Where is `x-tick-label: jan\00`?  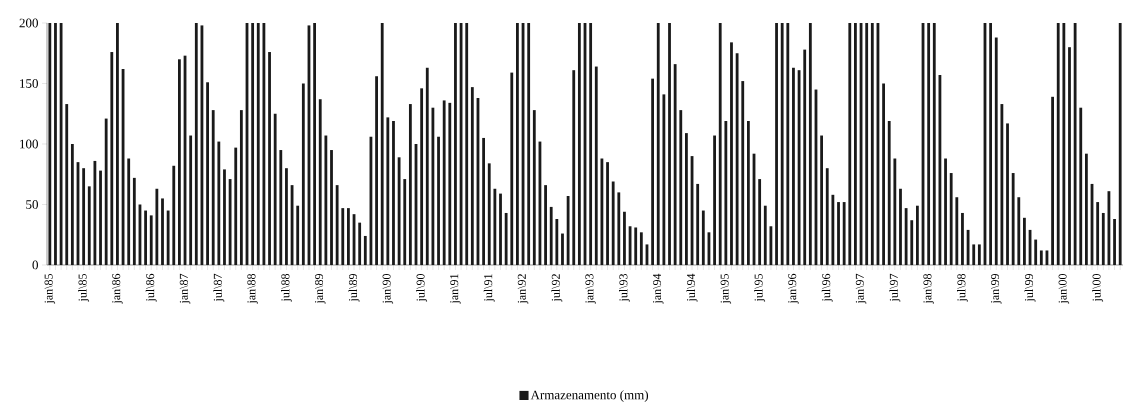 x-tick-label: jan\00 is located at coordinates (1064, 288).